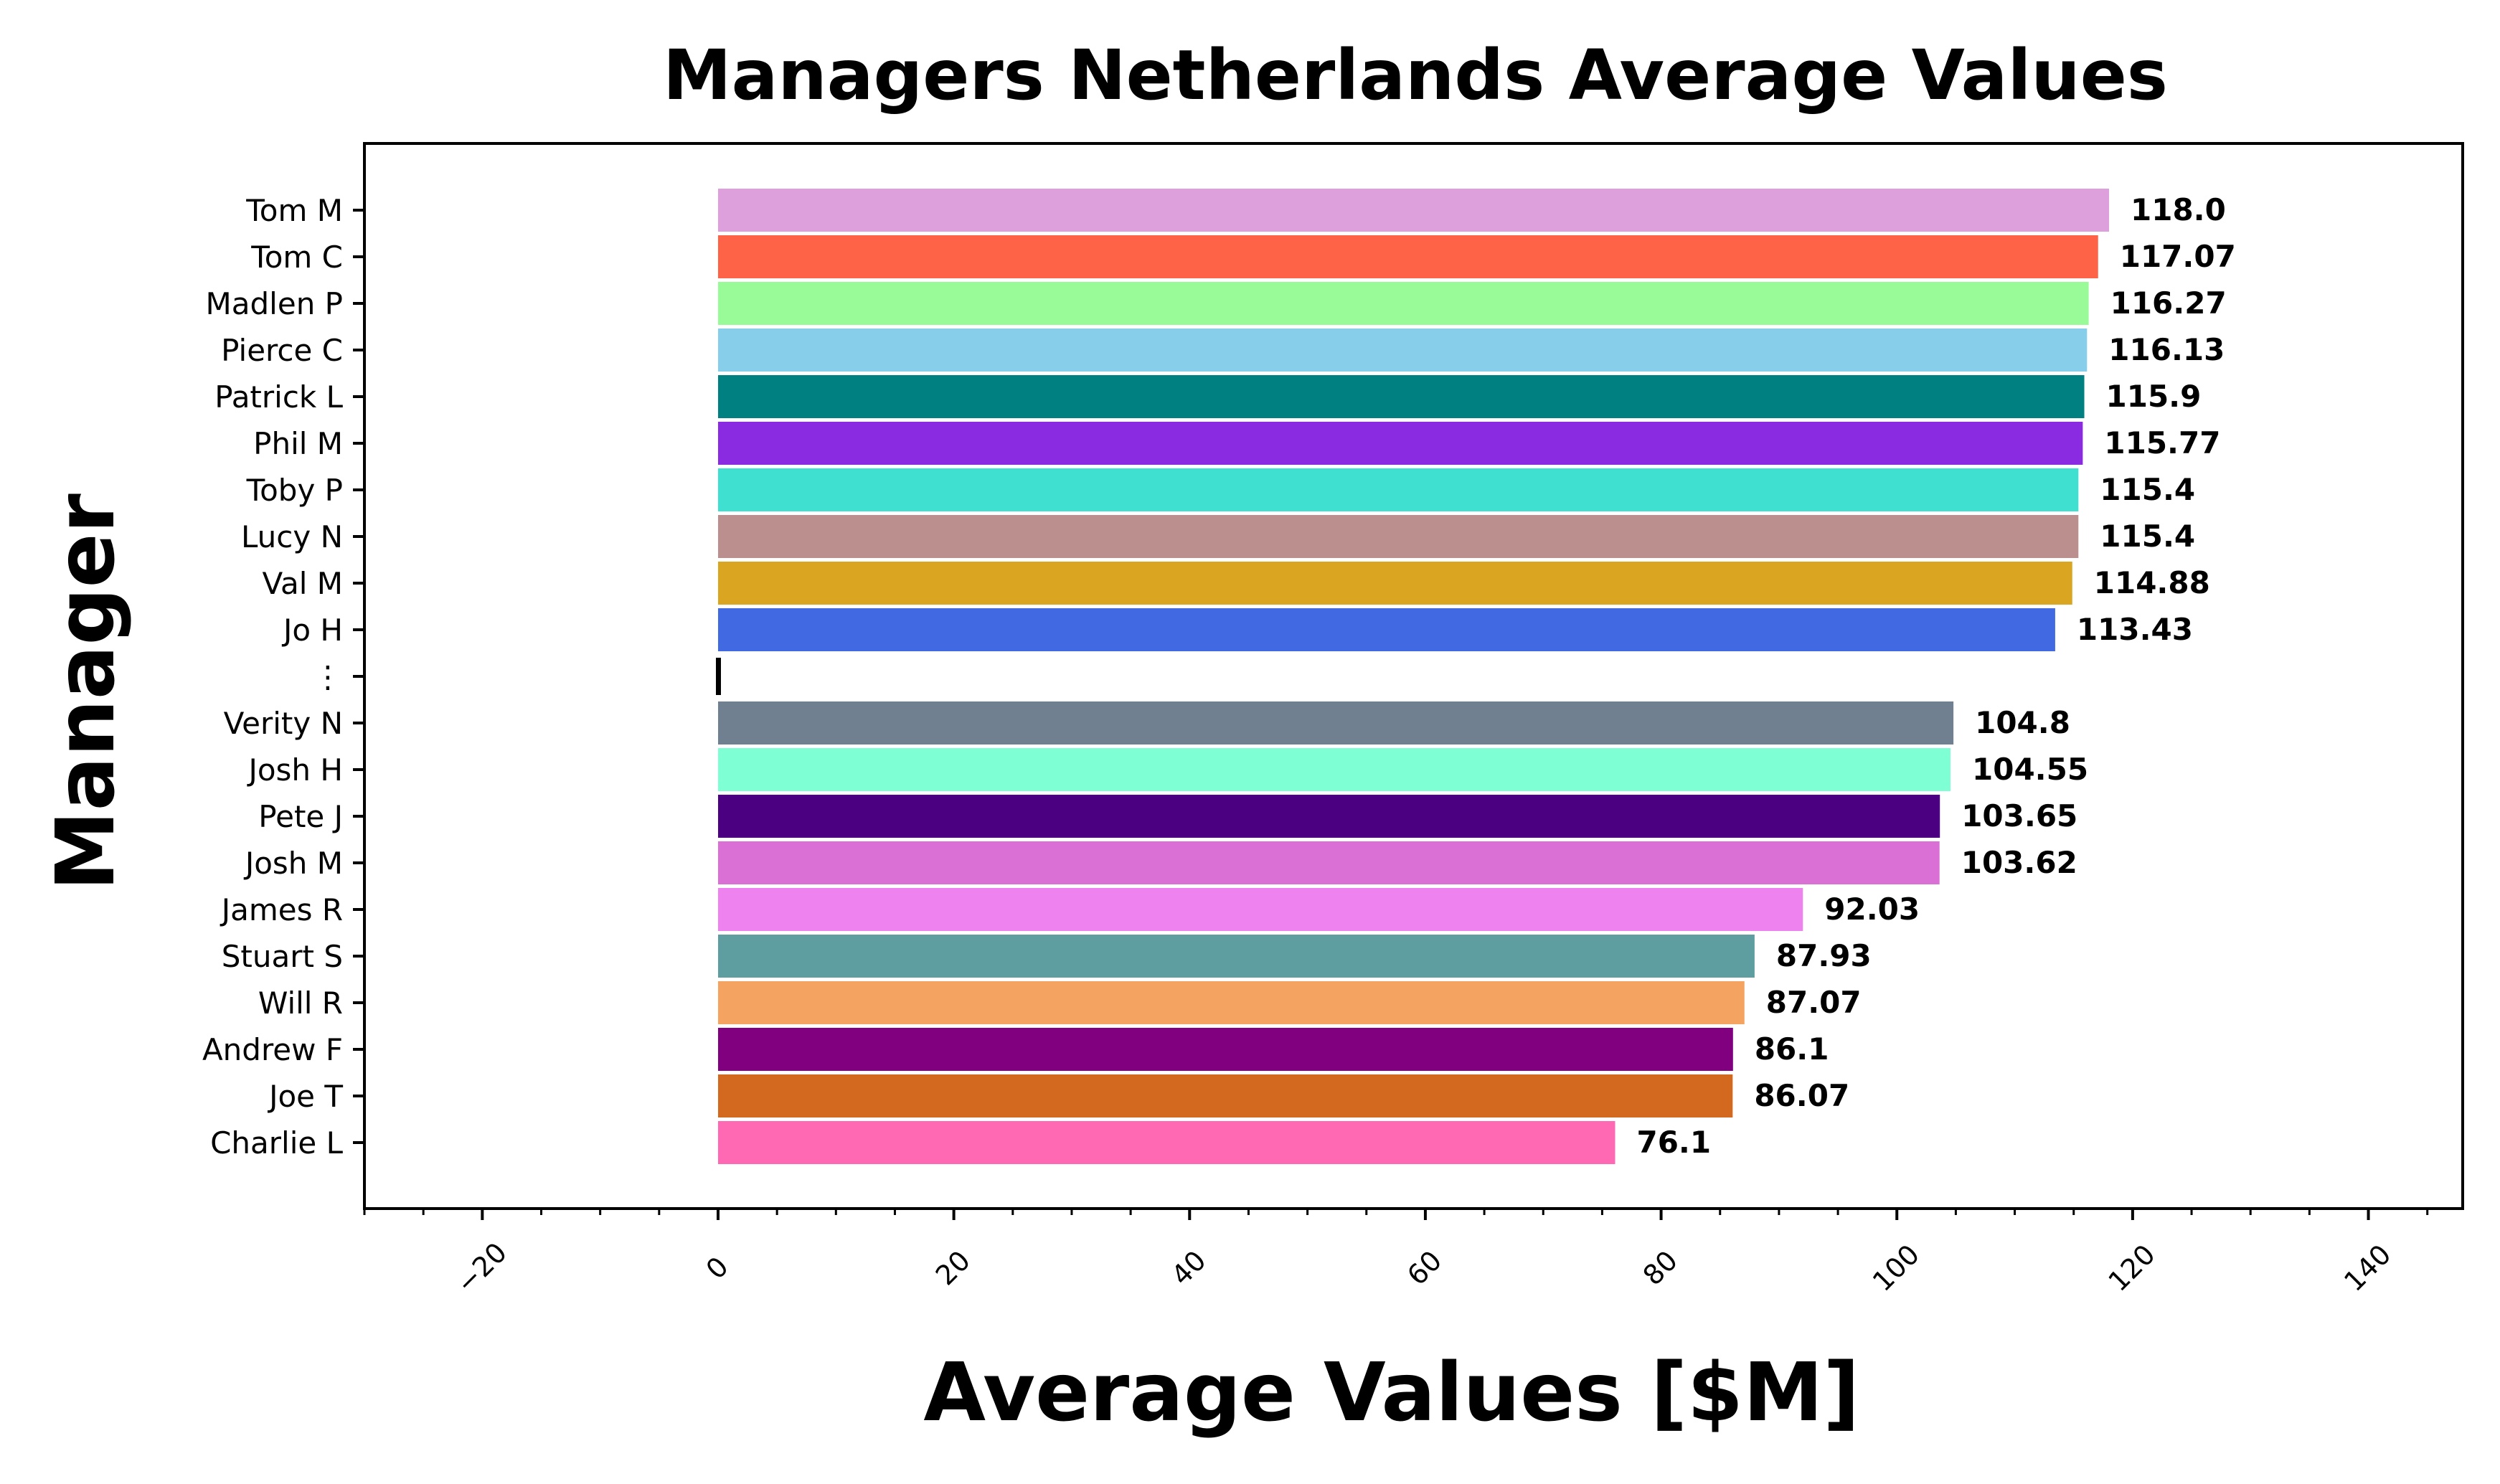 The image size is (2500, 1484). Describe the element at coordinates (294, 490) in the screenshot. I see `y-tick-label: Toby P` at that location.